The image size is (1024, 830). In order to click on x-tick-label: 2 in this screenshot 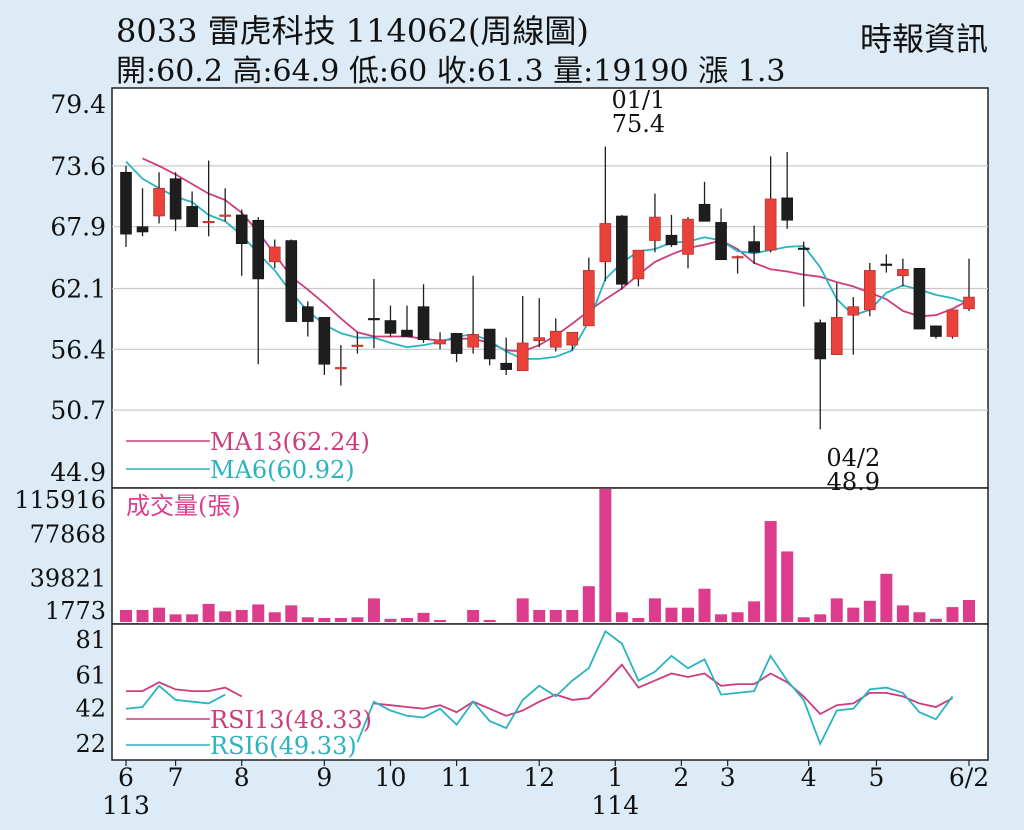, I will do `click(681, 777)`.